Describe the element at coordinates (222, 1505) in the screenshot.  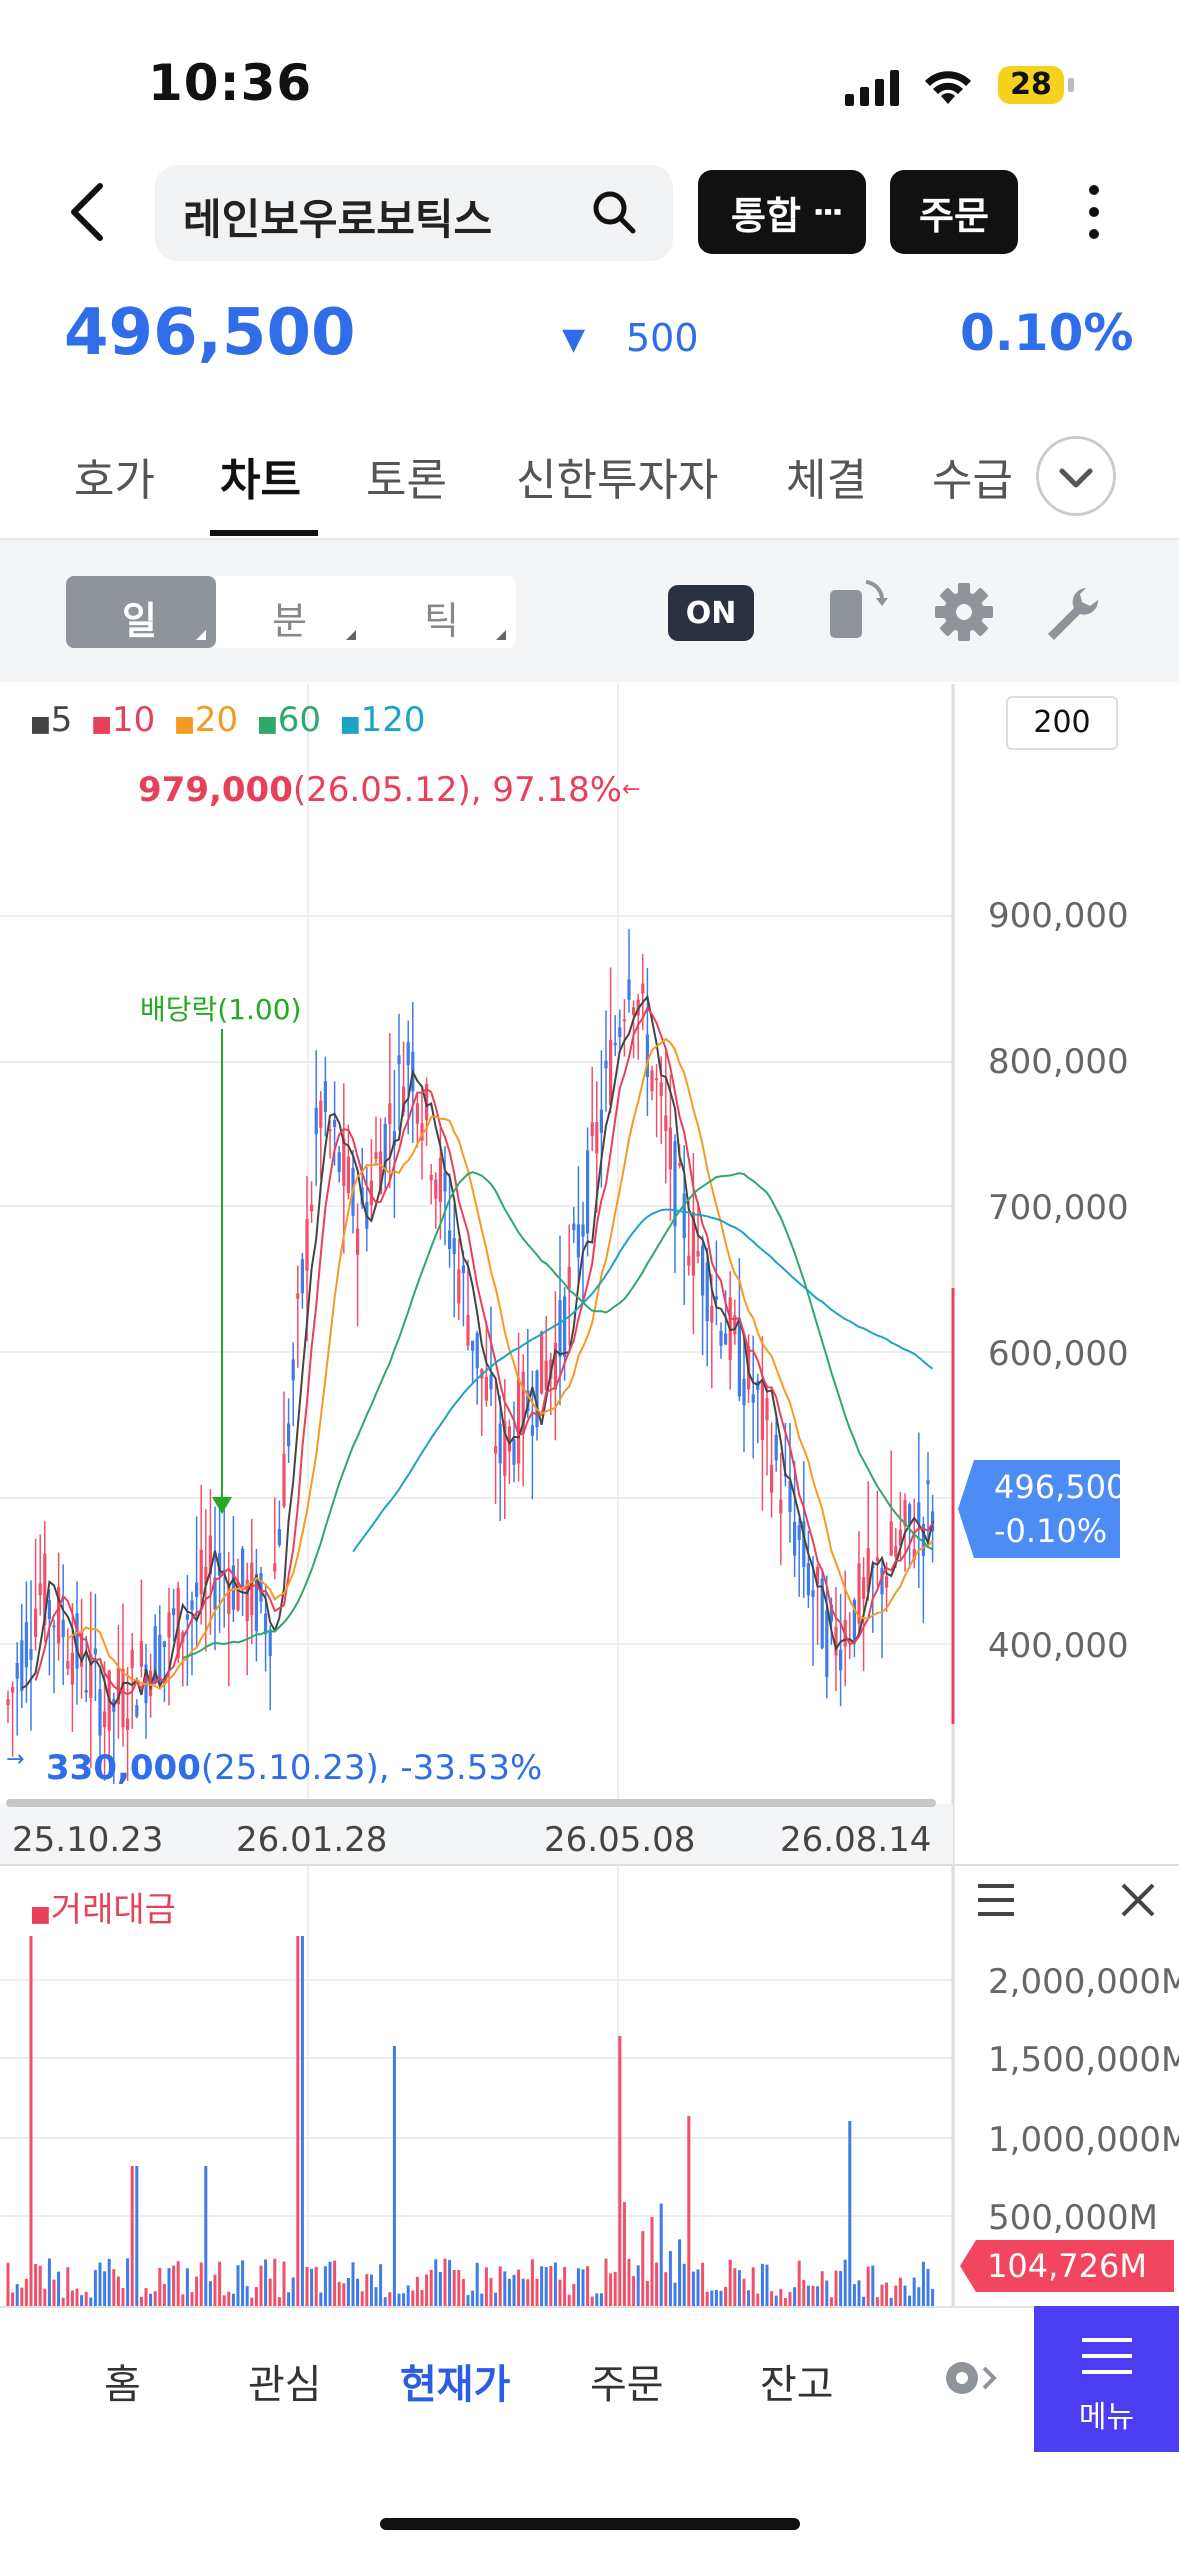
I see `dividend-marker-arrow` at that location.